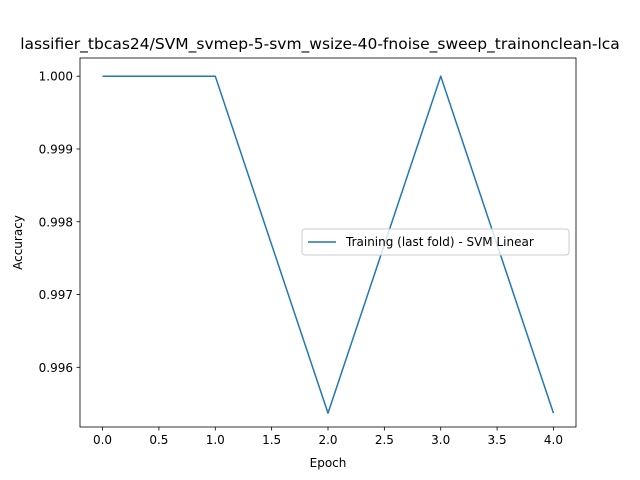  What do you see at coordinates (384, 440) in the screenshot?
I see `x-tick-label: 2.5` at bounding box center [384, 440].